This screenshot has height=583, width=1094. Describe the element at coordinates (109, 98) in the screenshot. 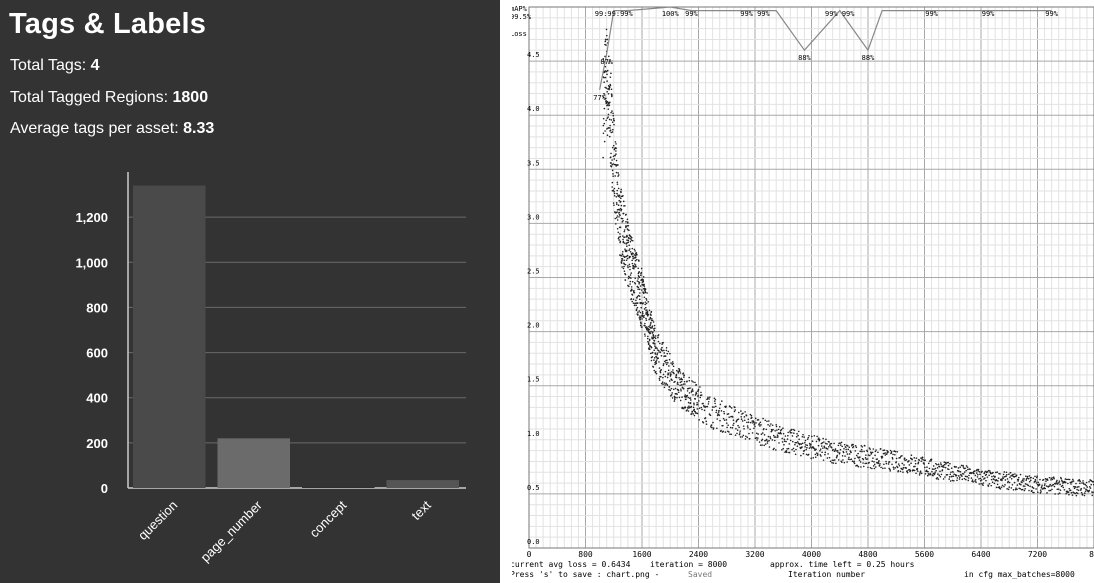

I see `stat-total-regions: Total Tagged Regions: 1800` at that location.